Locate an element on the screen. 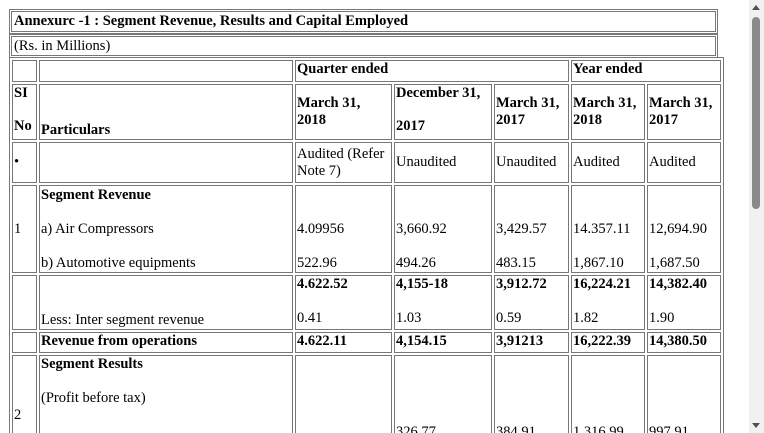 The height and width of the screenshot is (433, 764). year-ended-header: Year ended is located at coordinates (646, 71).